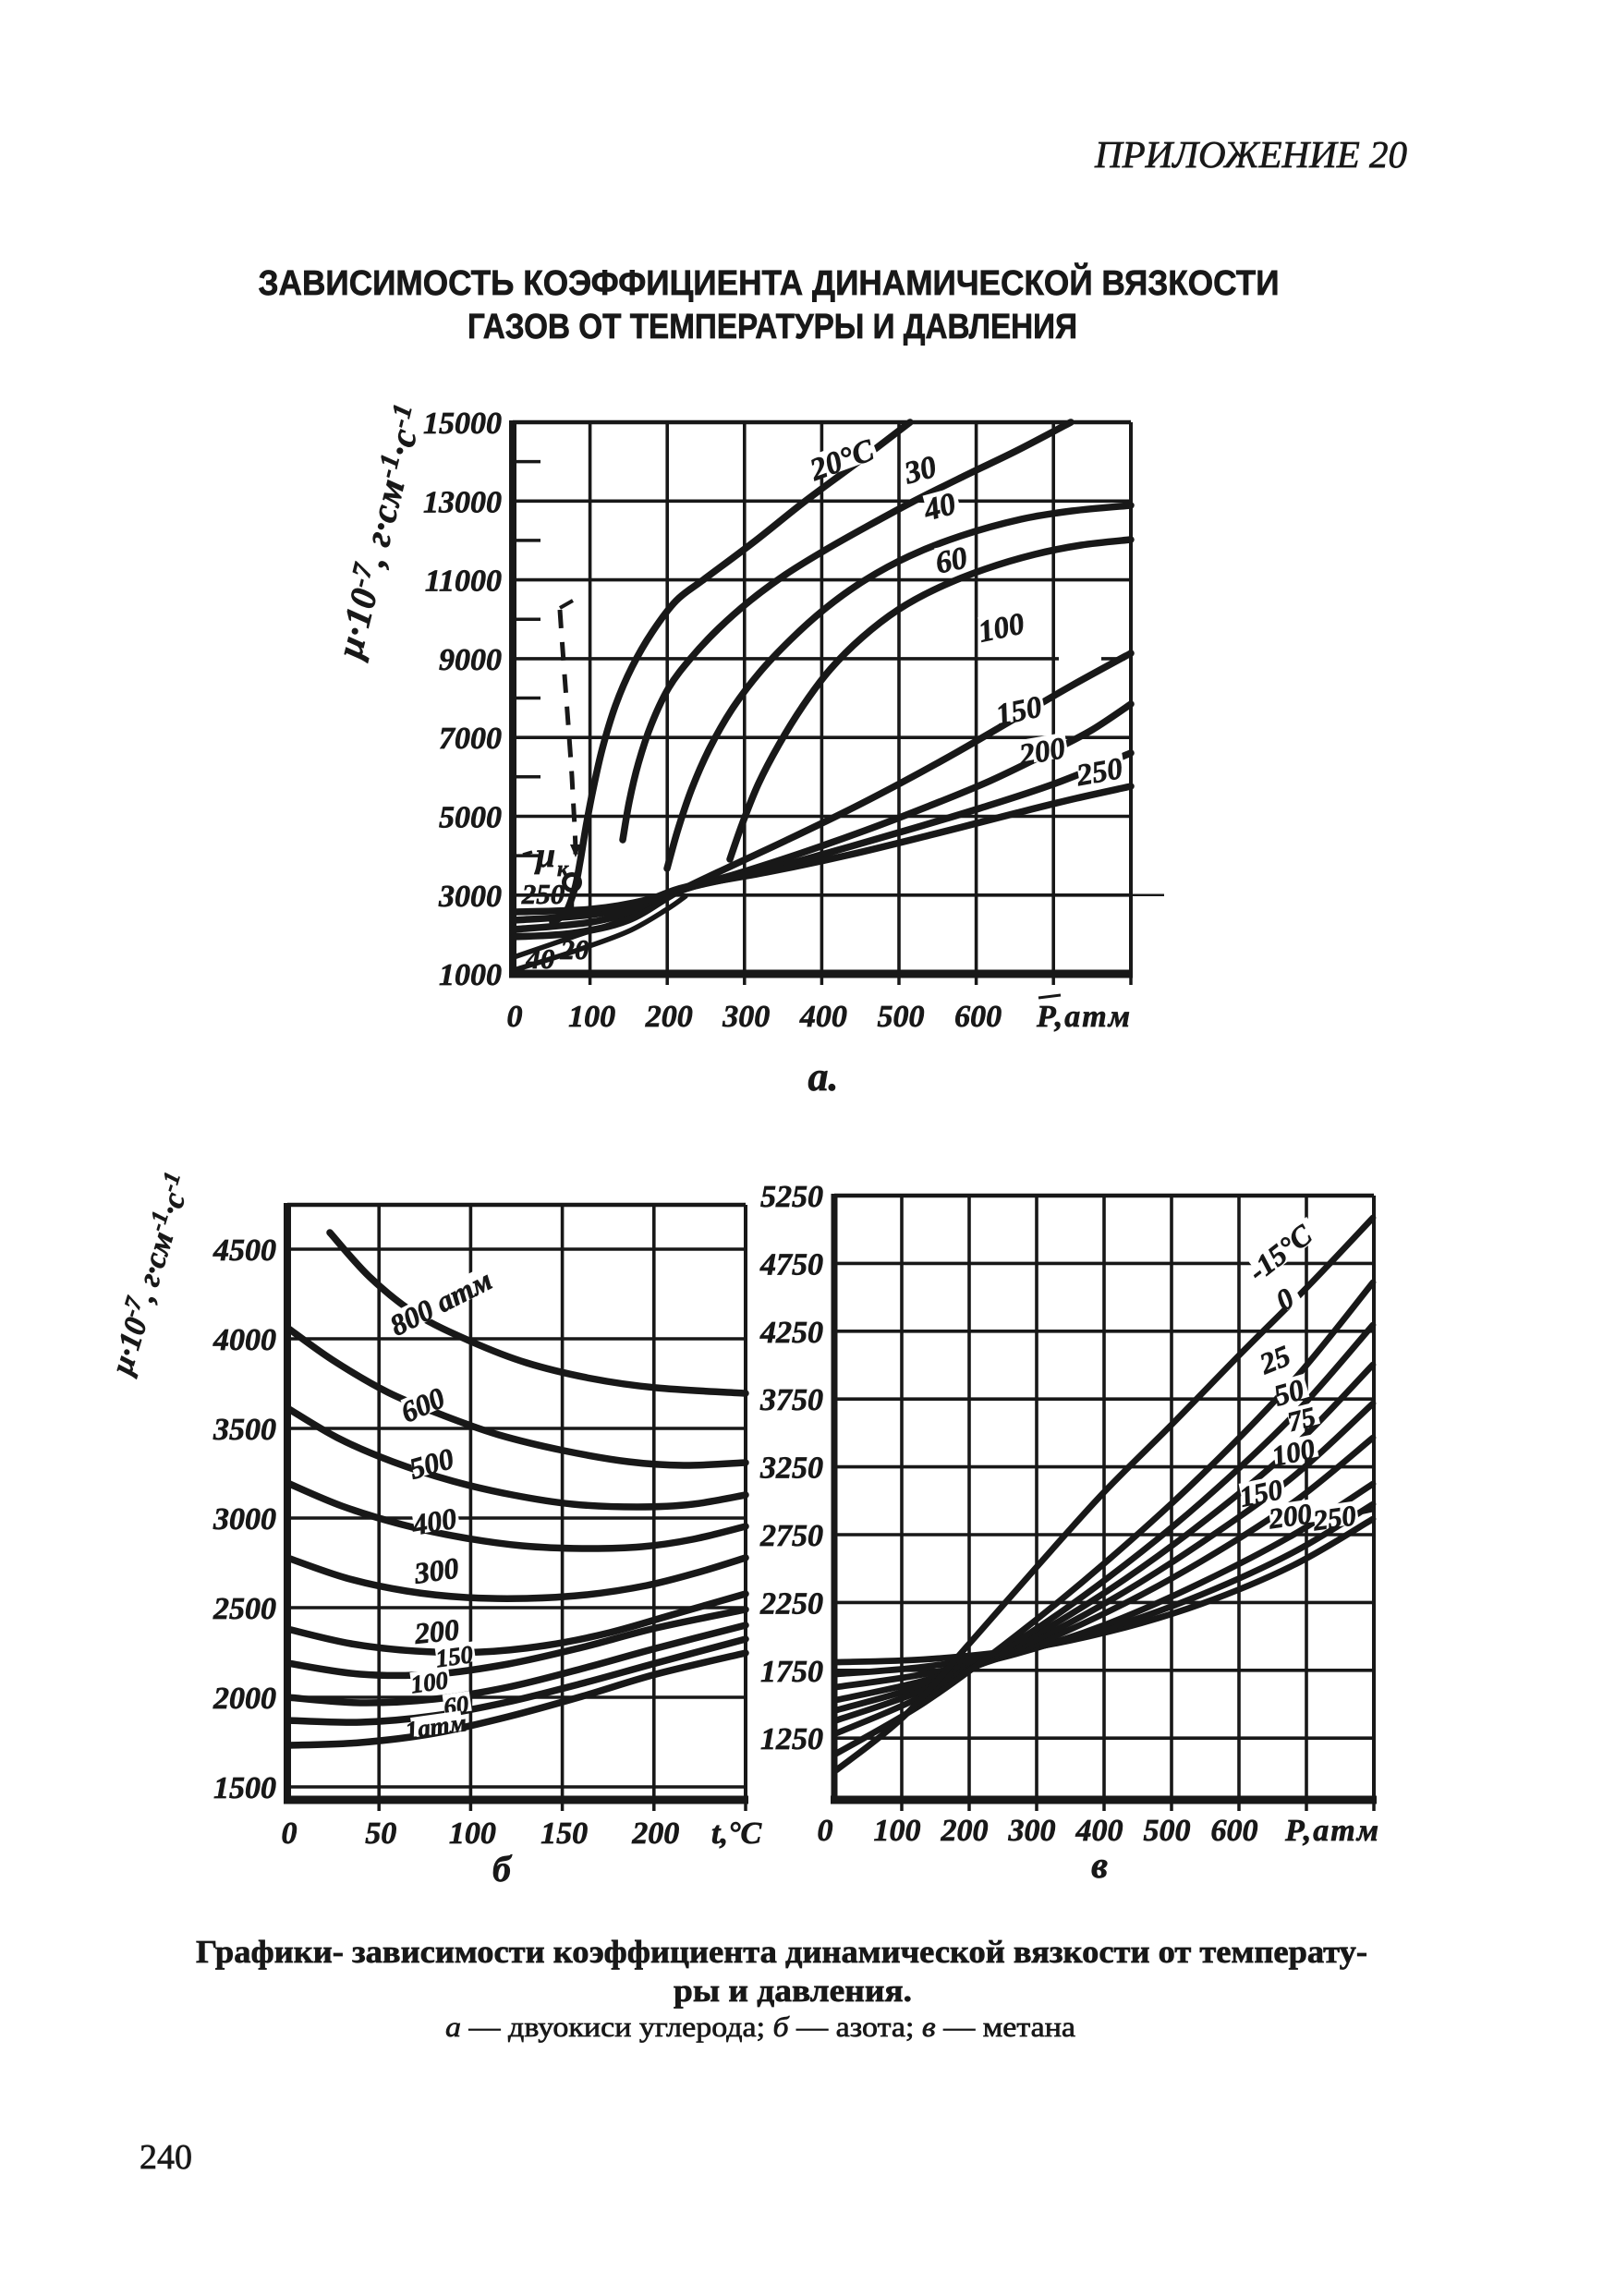  I want to click on svg-text:ГАЗОВ ОТ ТЕМПЕРАТУРЫ И ДАВ: ГАЗОВ ОТ ТЕМПЕРАТУРЫ И ДАВЛЕНИЯ, so click(772, 327).